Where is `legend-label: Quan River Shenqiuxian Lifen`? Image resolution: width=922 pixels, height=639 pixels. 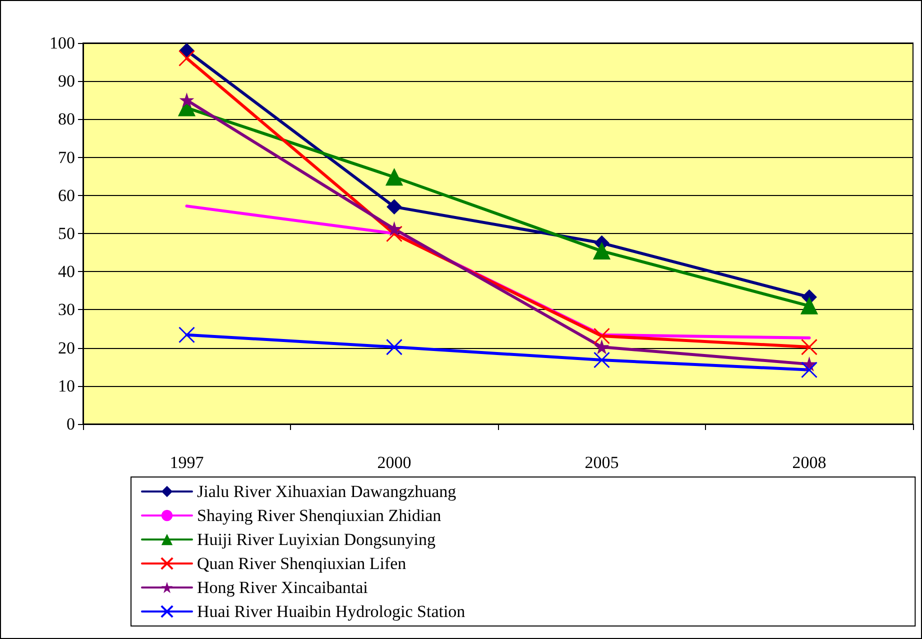 legend-label: Quan River Shenqiuxian Lifen is located at coordinates (302, 563).